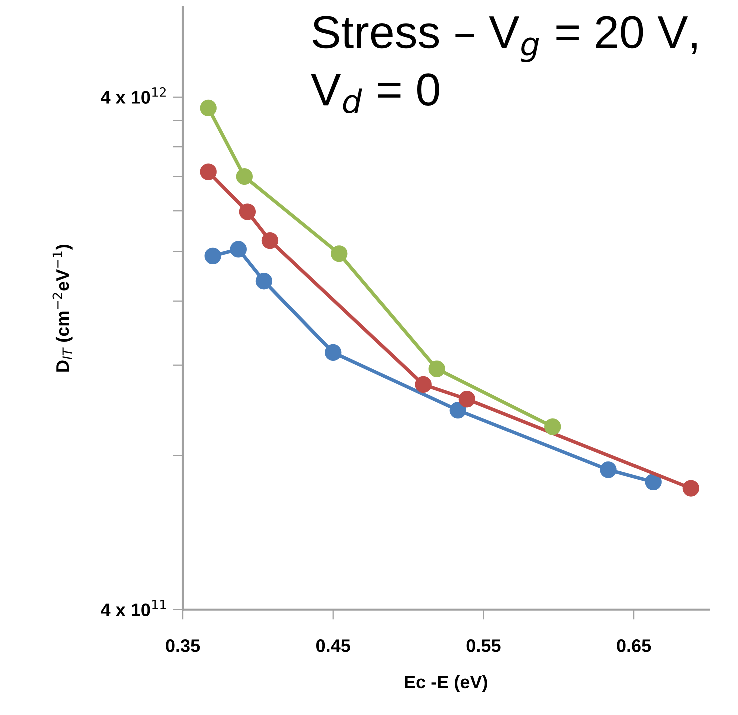 The height and width of the screenshot is (715, 738). What do you see at coordinates (446, 683) in the screenshot?
I see `x-axis-title: Ec -E (eV)` at bounding box center [446, 683].